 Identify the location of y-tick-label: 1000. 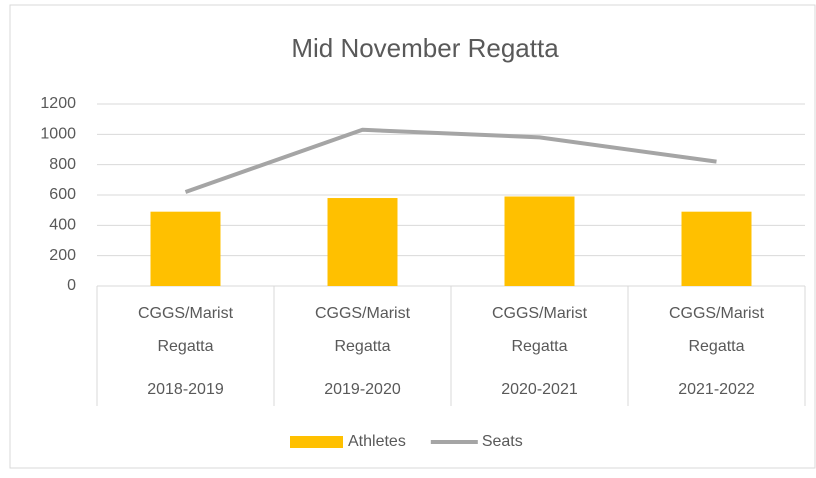
(58, 134).